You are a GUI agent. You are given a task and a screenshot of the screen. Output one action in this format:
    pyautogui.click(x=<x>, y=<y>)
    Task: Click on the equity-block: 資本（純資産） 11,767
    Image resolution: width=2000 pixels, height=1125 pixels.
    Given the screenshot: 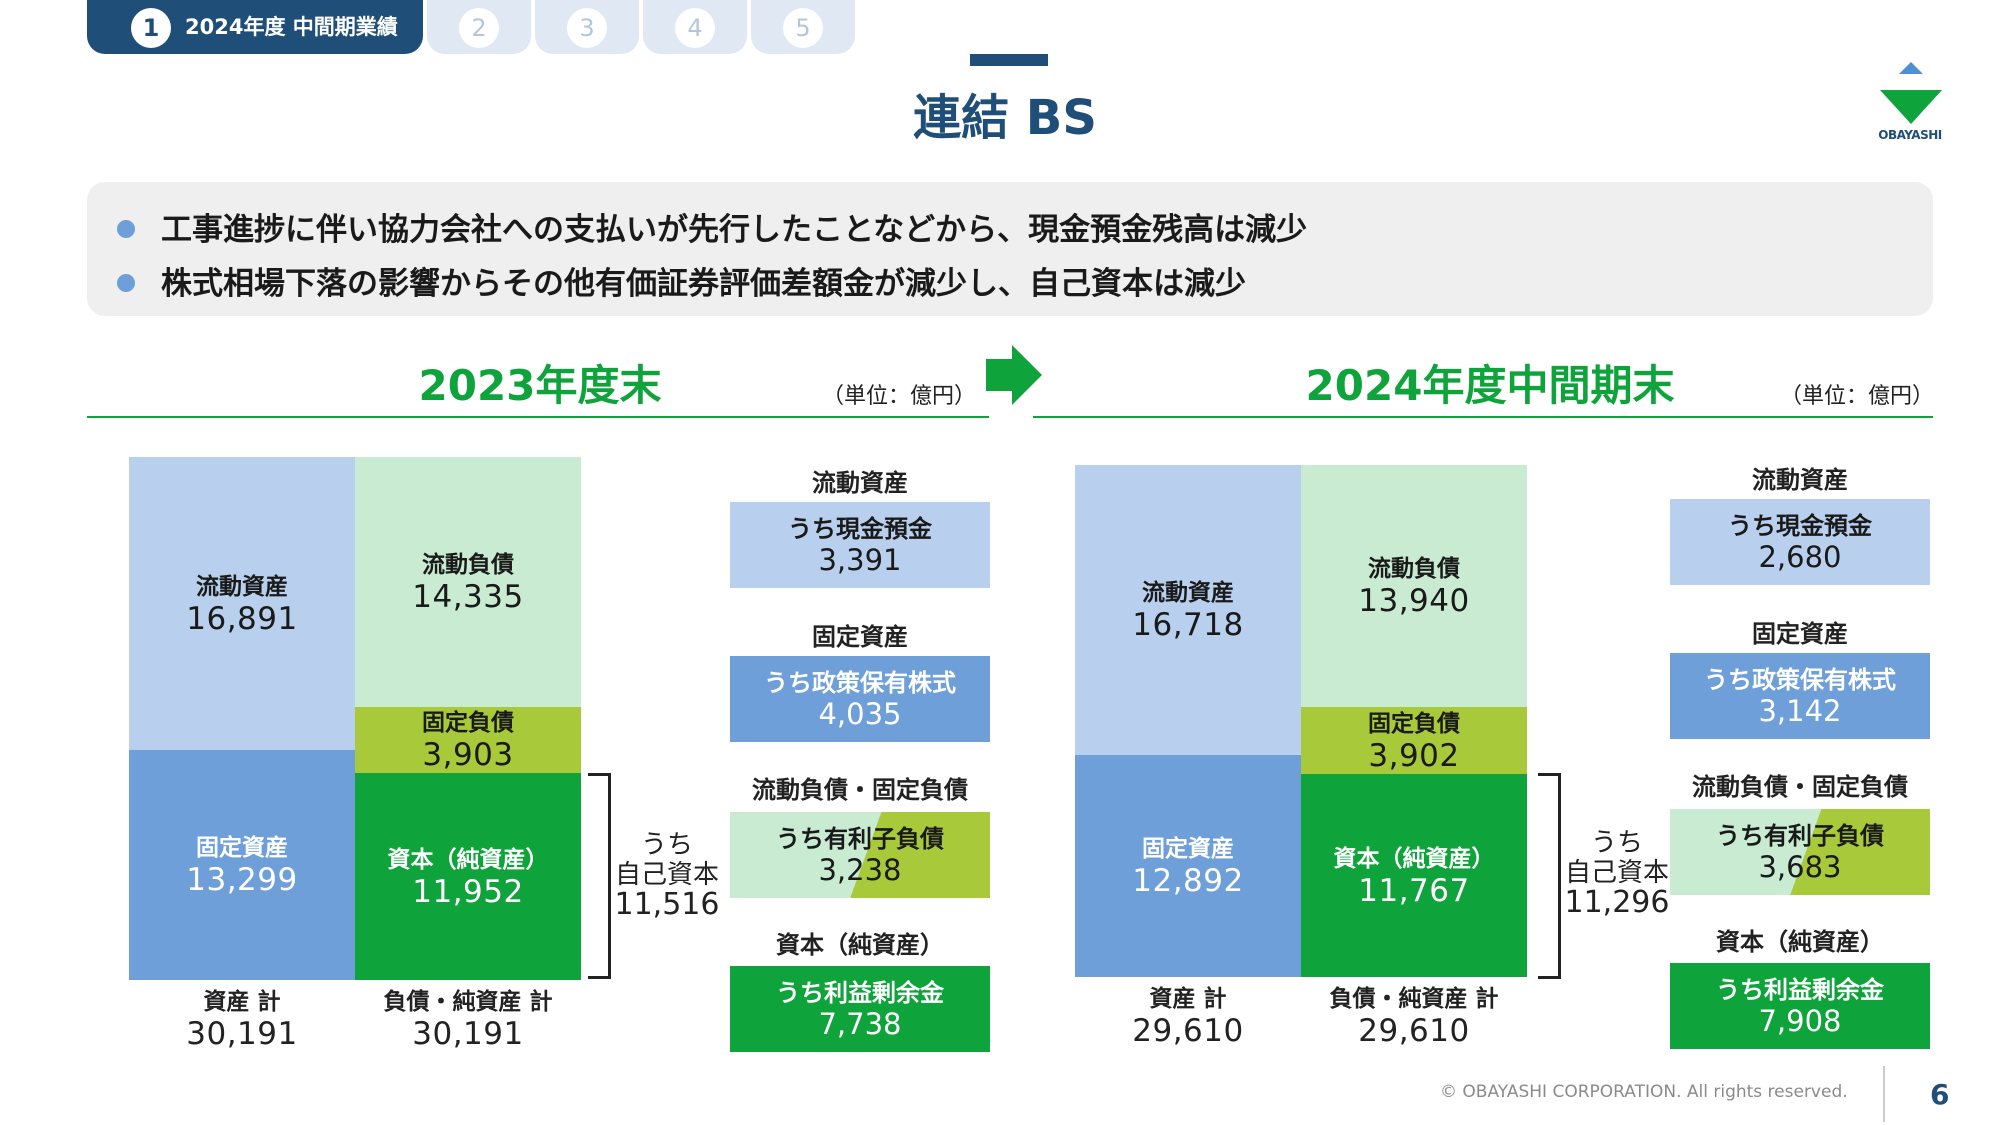 What is the action you would take?
    pyautogui.click(x=1414, y=875)
    